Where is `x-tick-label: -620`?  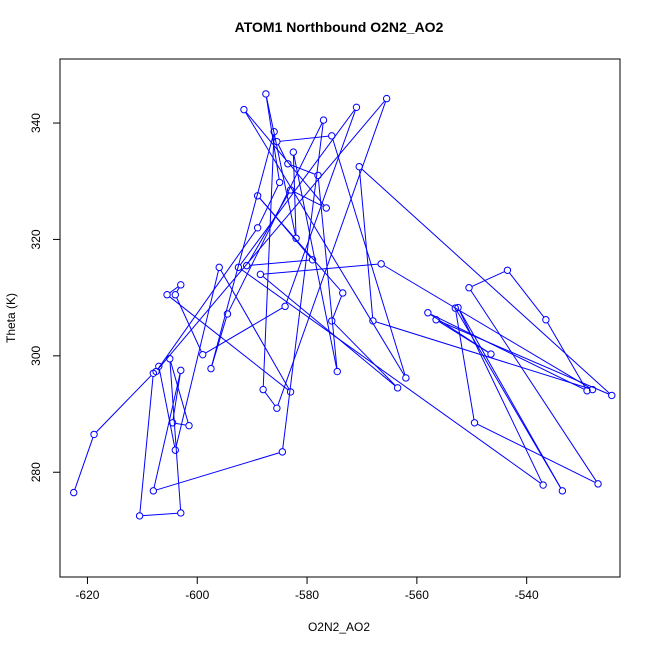 x-tick-label: -620 is located at coordinates (87, 595).